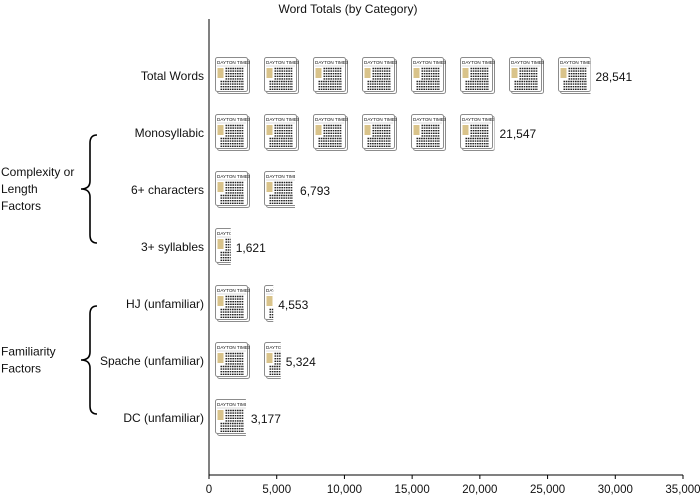  I want to click on bar-row: DAYTON TIMES DAYTON TIMES 4,553, so click(262, 303).